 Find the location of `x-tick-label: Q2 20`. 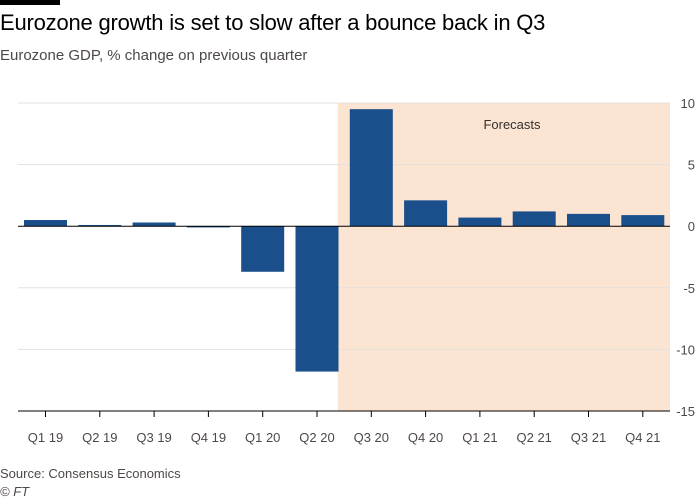

x-tick-label: Q2 20 is located at coordinates (316, 437).